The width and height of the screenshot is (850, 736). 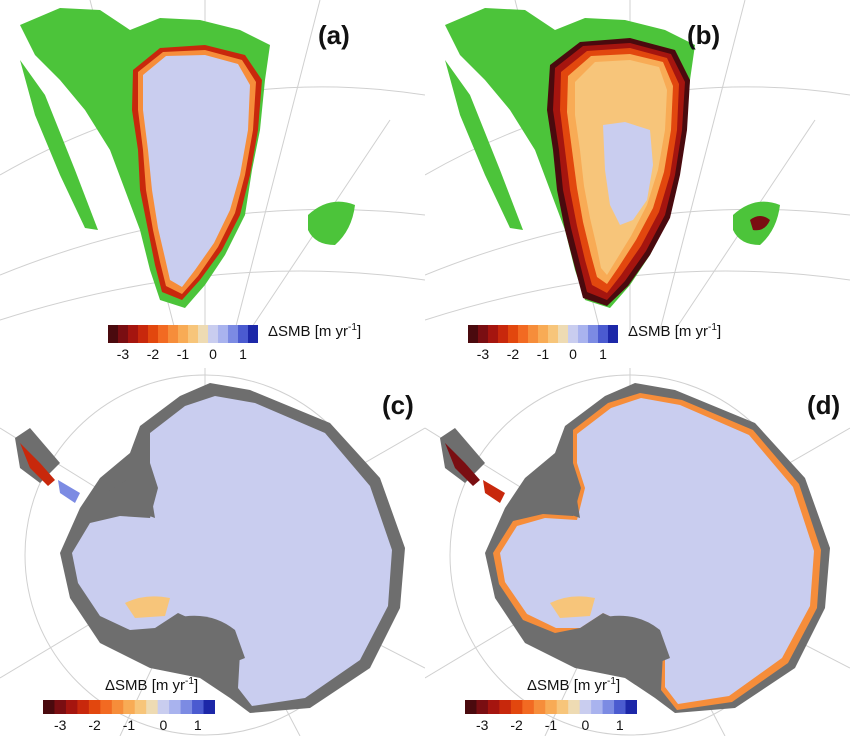 What do you see at coordinates (334, 35) in the screenshot?
I see `panel-label: (a)` at bounding box center [334, 35].